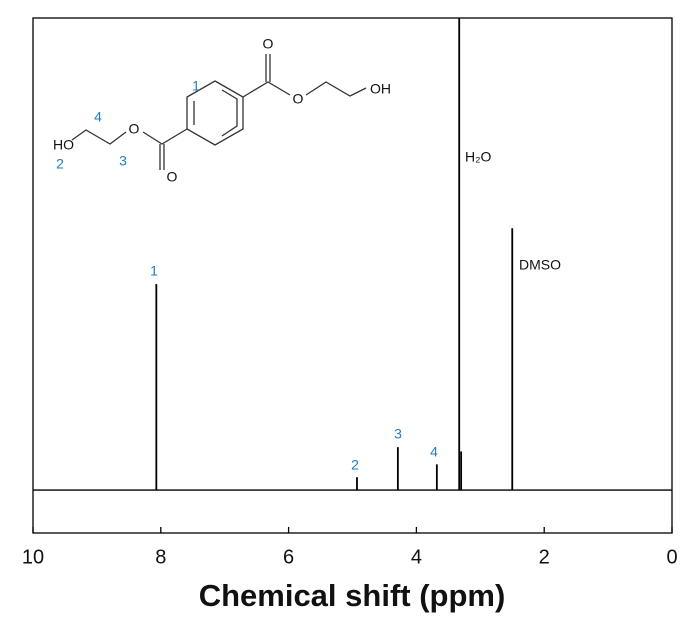 Image resolution: width=696 pixels, height=630 pixels. Describe the element at coordinates (98, 117) in the screenshot. I see `position-label: 4` at that location.